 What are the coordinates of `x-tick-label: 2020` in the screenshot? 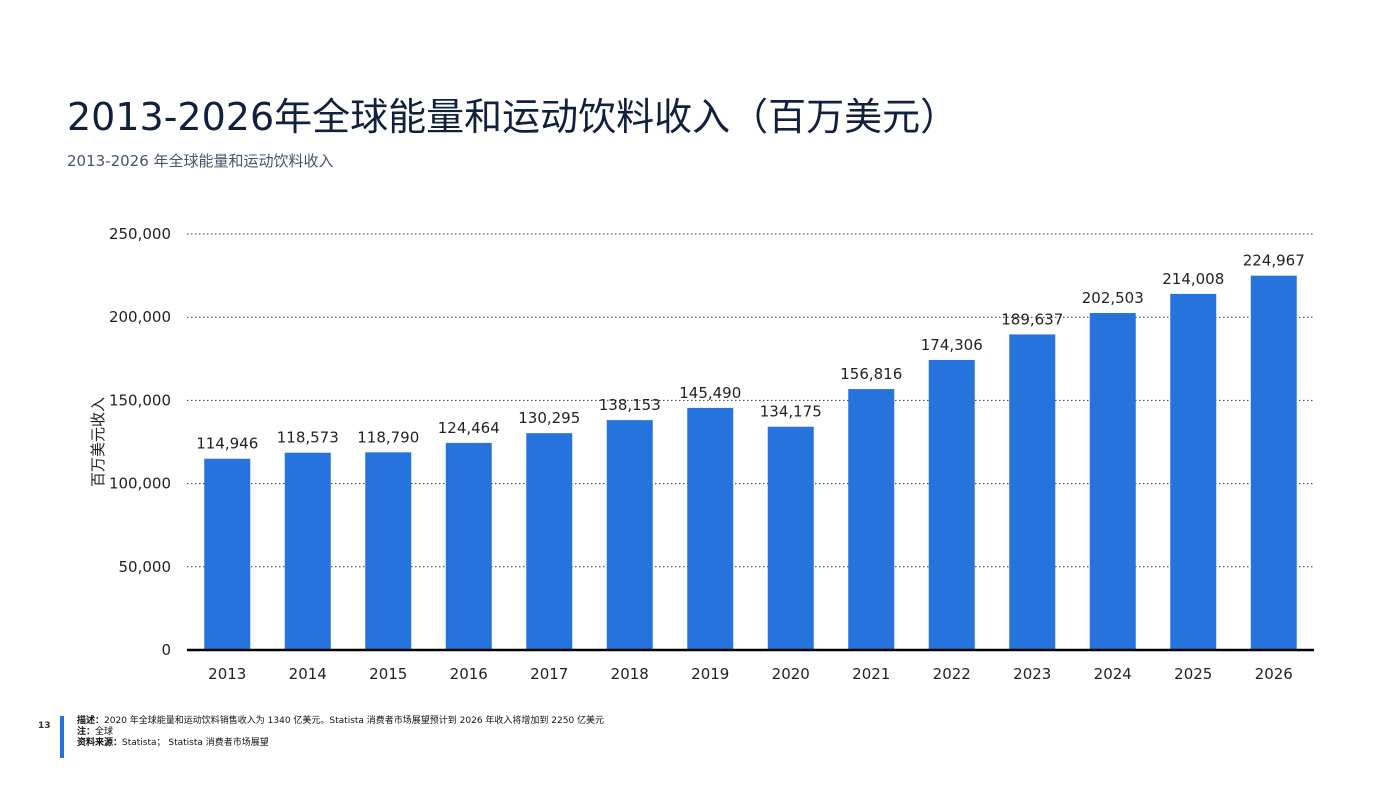 It's located at (791, 674).